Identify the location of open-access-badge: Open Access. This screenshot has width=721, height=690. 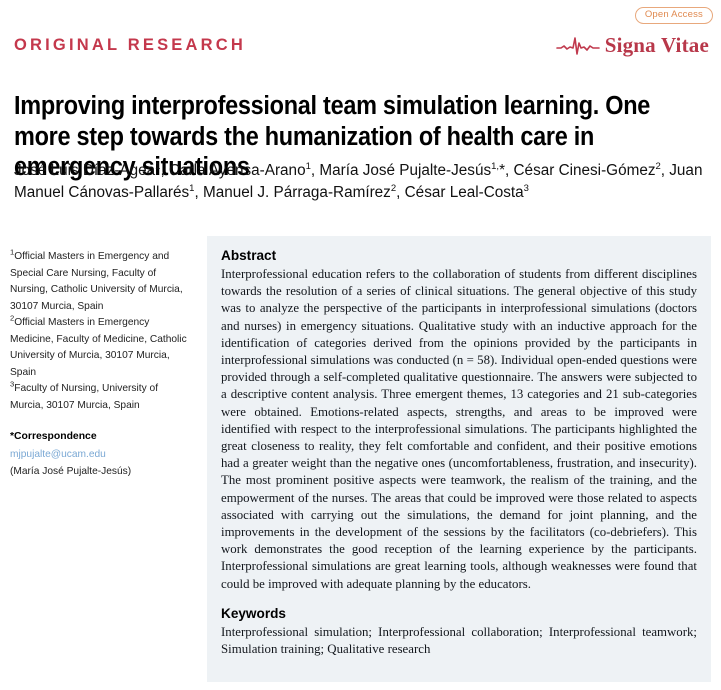
(673, 15).